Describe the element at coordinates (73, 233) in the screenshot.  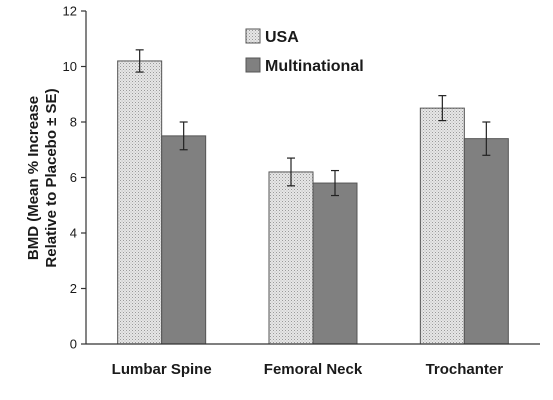
I see `y-tick-label: 4` at that location.